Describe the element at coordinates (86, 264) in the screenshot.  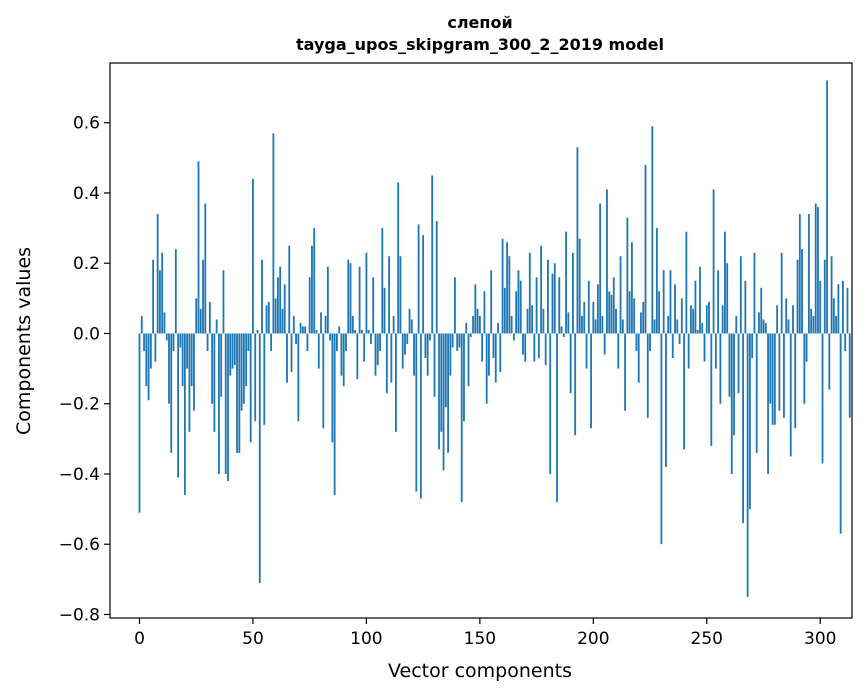
I see `y-tick-label: 0.2` at that location.